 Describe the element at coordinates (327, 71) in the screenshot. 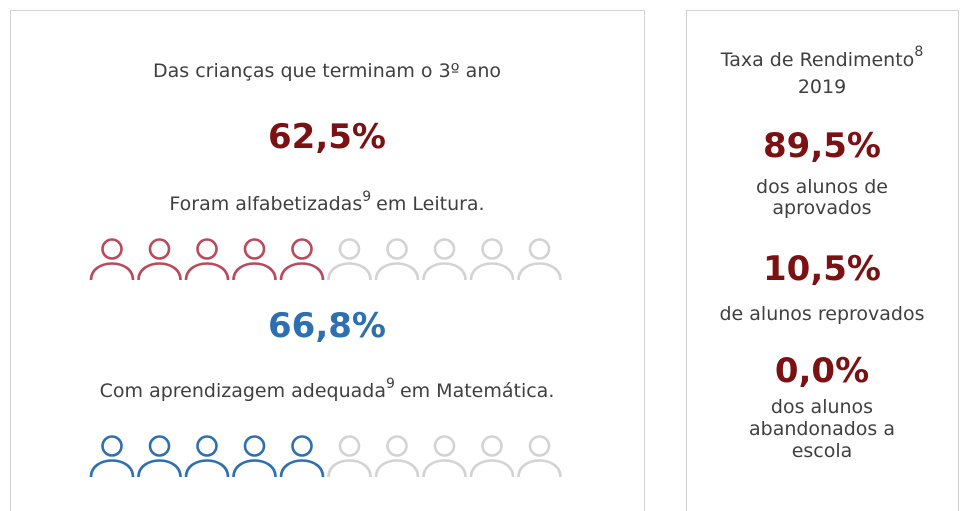

I see `heading: Das crianças que terminam o 3º ano` at that location.